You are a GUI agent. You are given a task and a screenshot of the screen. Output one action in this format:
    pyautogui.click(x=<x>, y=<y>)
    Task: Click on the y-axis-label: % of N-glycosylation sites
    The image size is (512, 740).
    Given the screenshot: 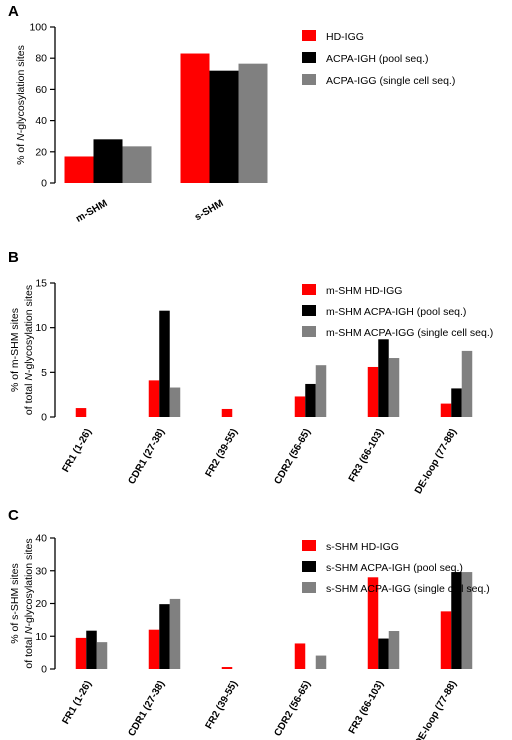 What is the action you would take?
    pyautogui.click(x=21, y=105)
    